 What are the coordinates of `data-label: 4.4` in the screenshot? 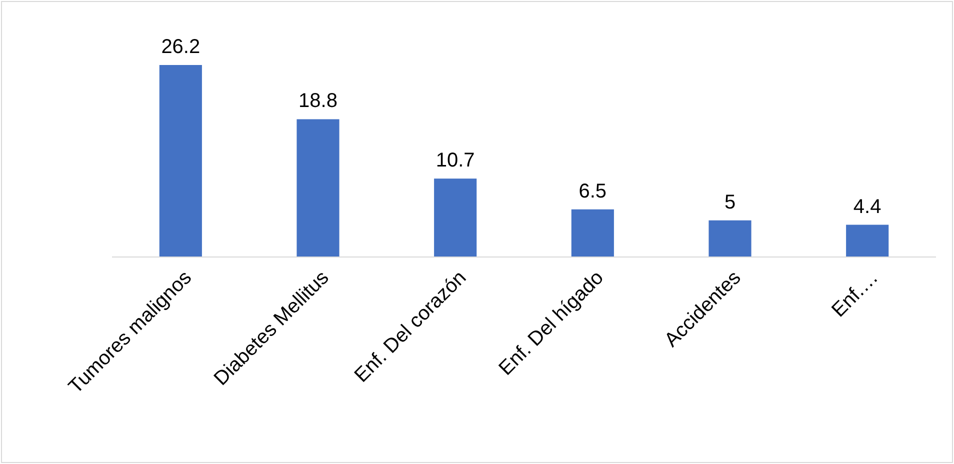 It's located at (867, 207).